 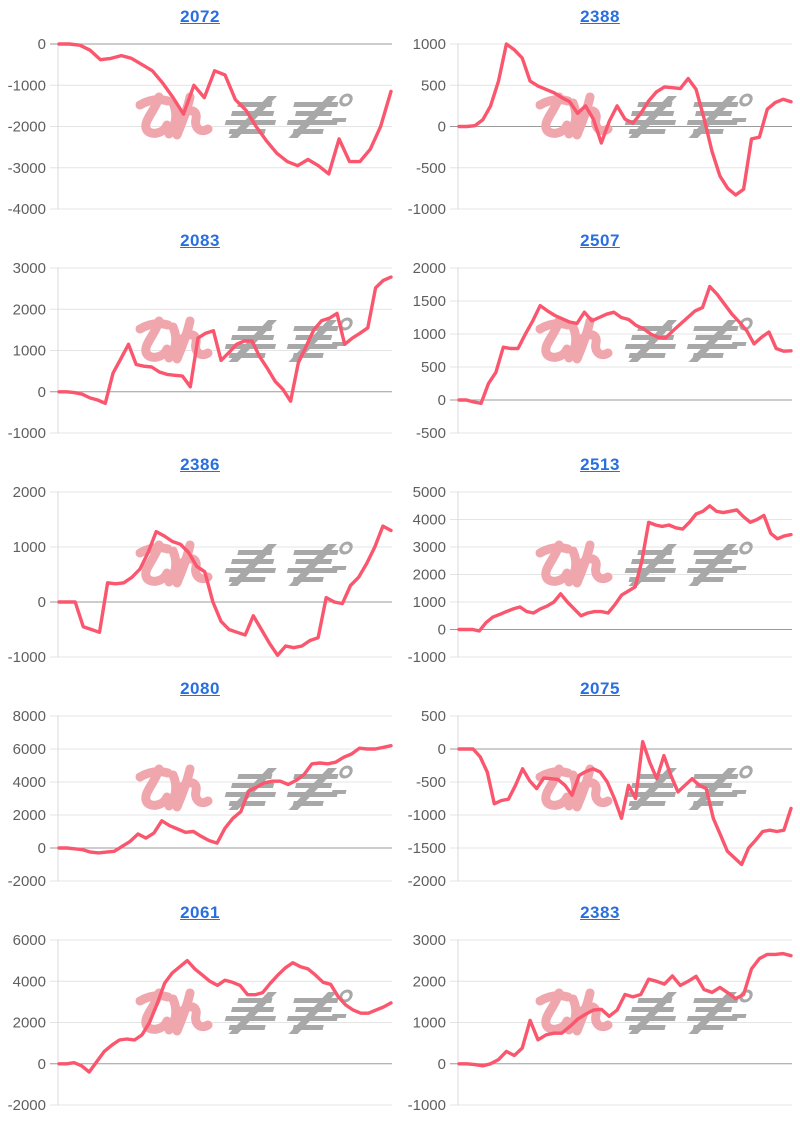 I want to click on chart-card: 2513 5000 4000 3000 2000 1000 0 -1000, so click(x=600, y=560).